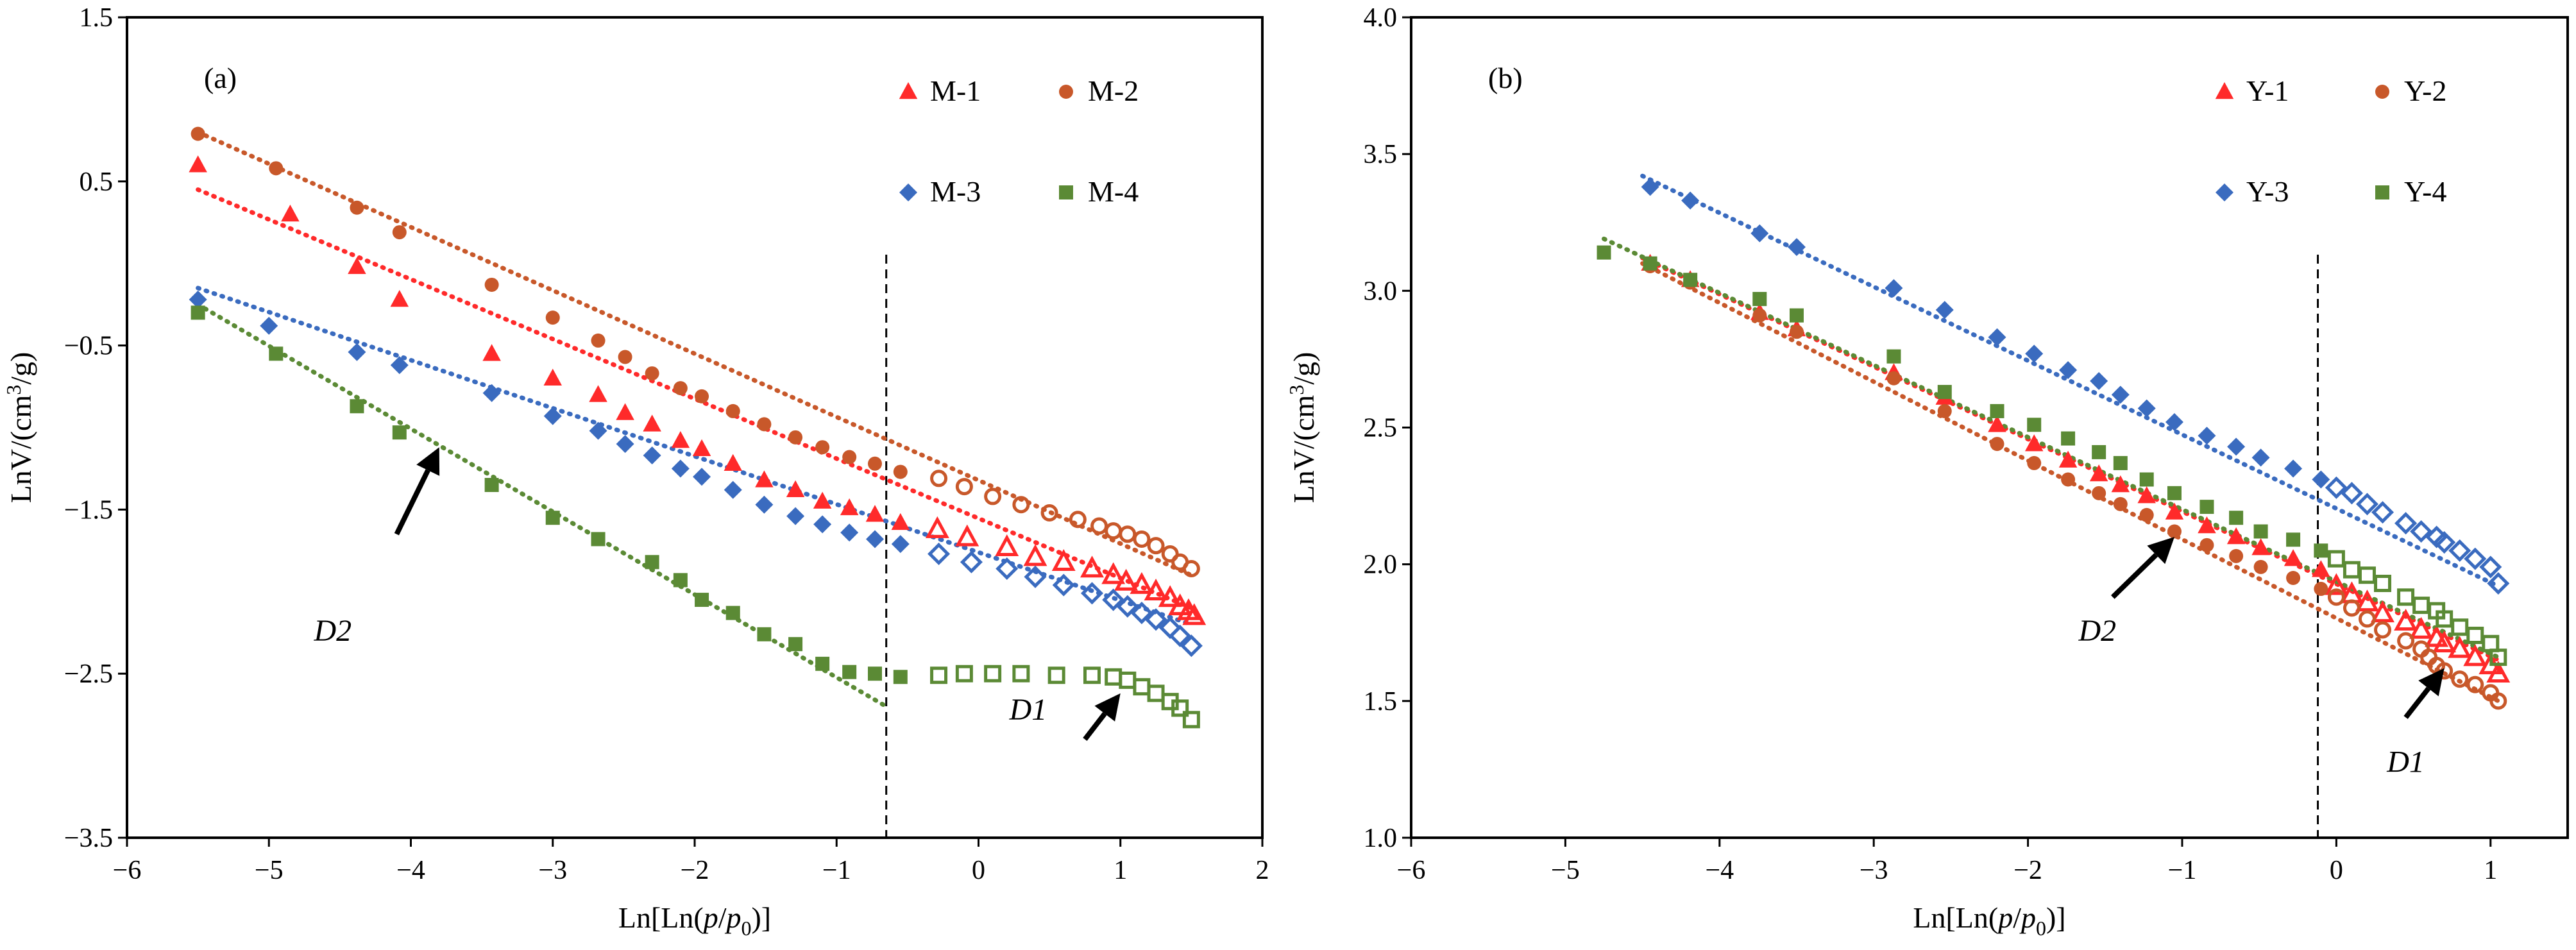  Describe the element at coordinates (1296, 390) in the screenshot. I see `y-axis-label-part: 3` at that location.